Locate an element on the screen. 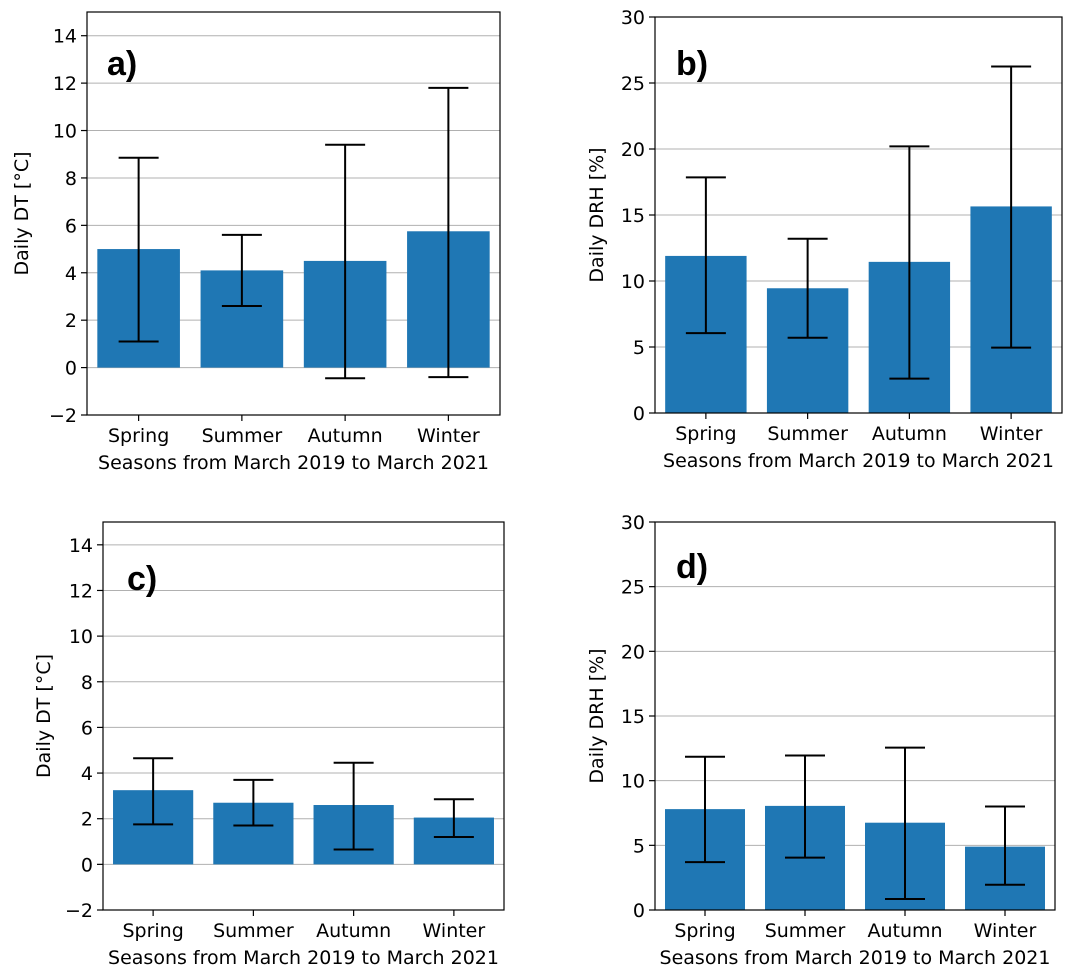 This screenshot has width=1086, height=969. panel-label: b) is located at coordinates (692, 64).